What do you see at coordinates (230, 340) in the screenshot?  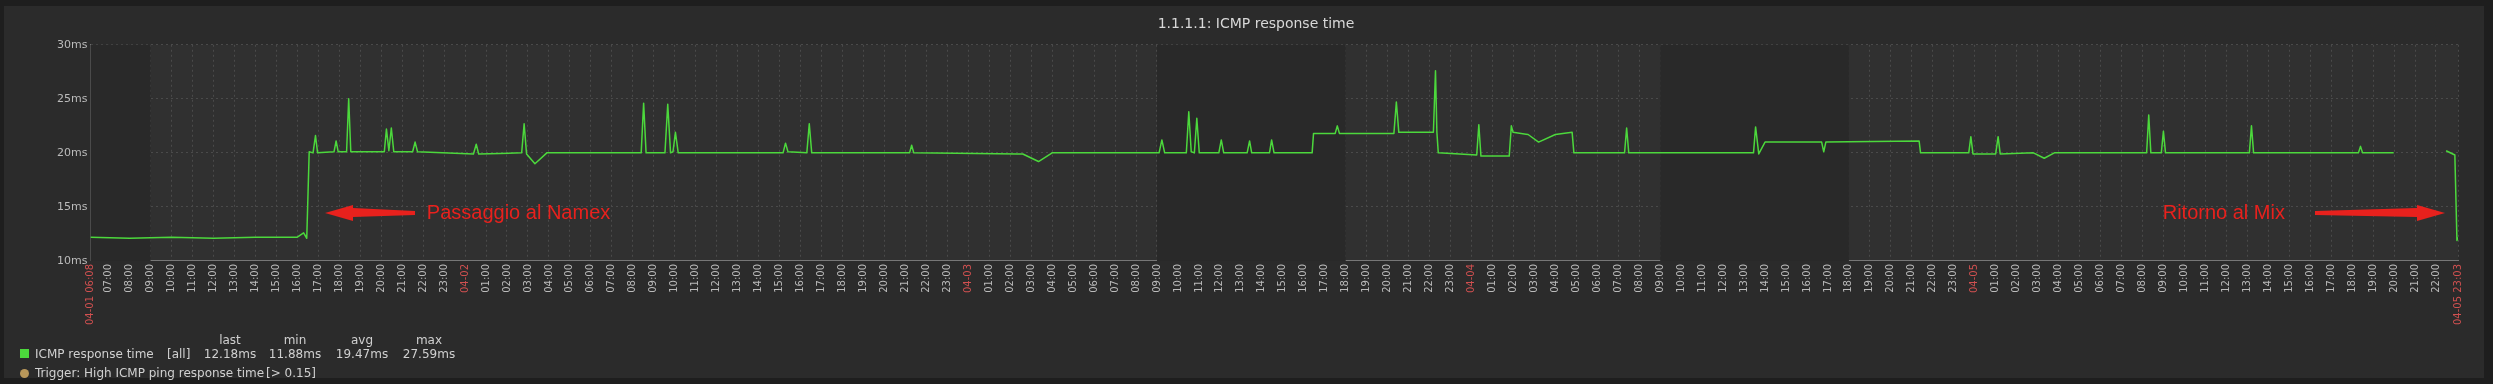 I see `text: last` at bounding box center [230, 340].